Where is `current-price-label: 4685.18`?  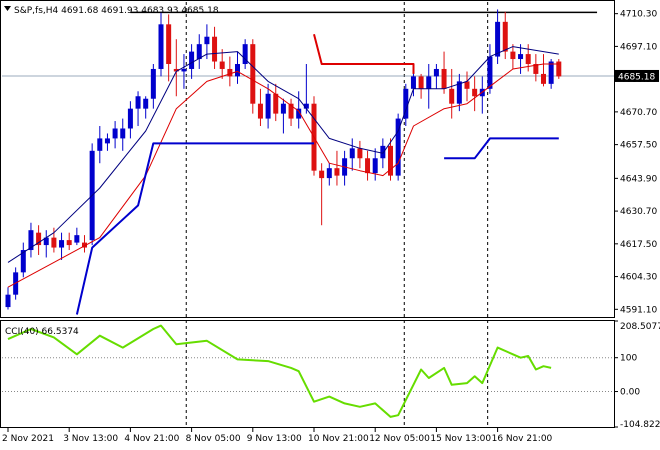 current-price-label: 4685.18 is located at coordinates (636, 77).